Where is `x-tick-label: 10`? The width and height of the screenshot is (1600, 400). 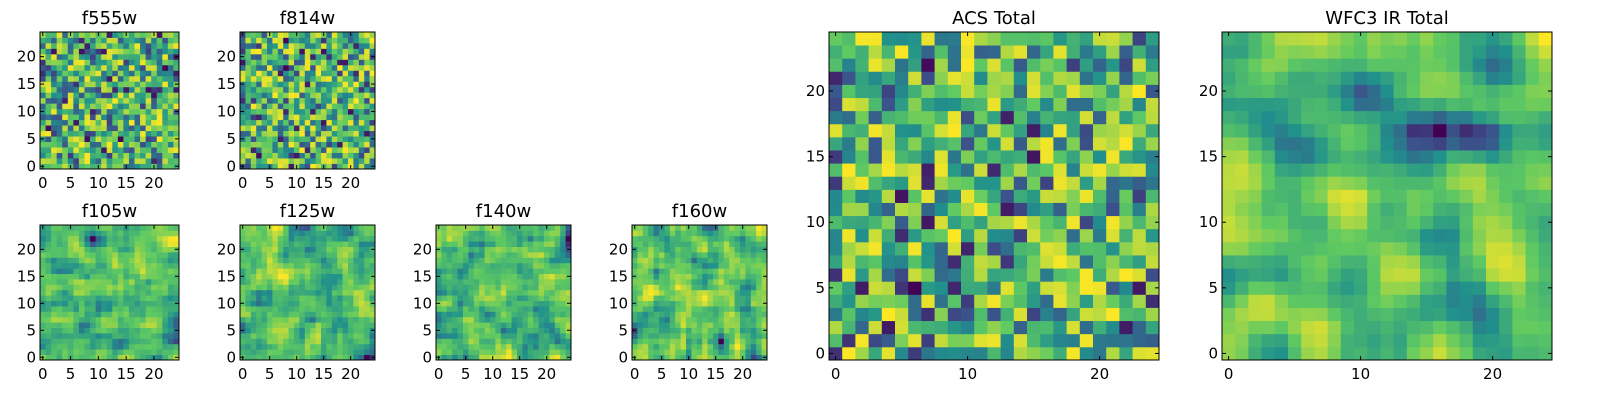
x-tick-label: 10 is located at coordinates (967, 374).